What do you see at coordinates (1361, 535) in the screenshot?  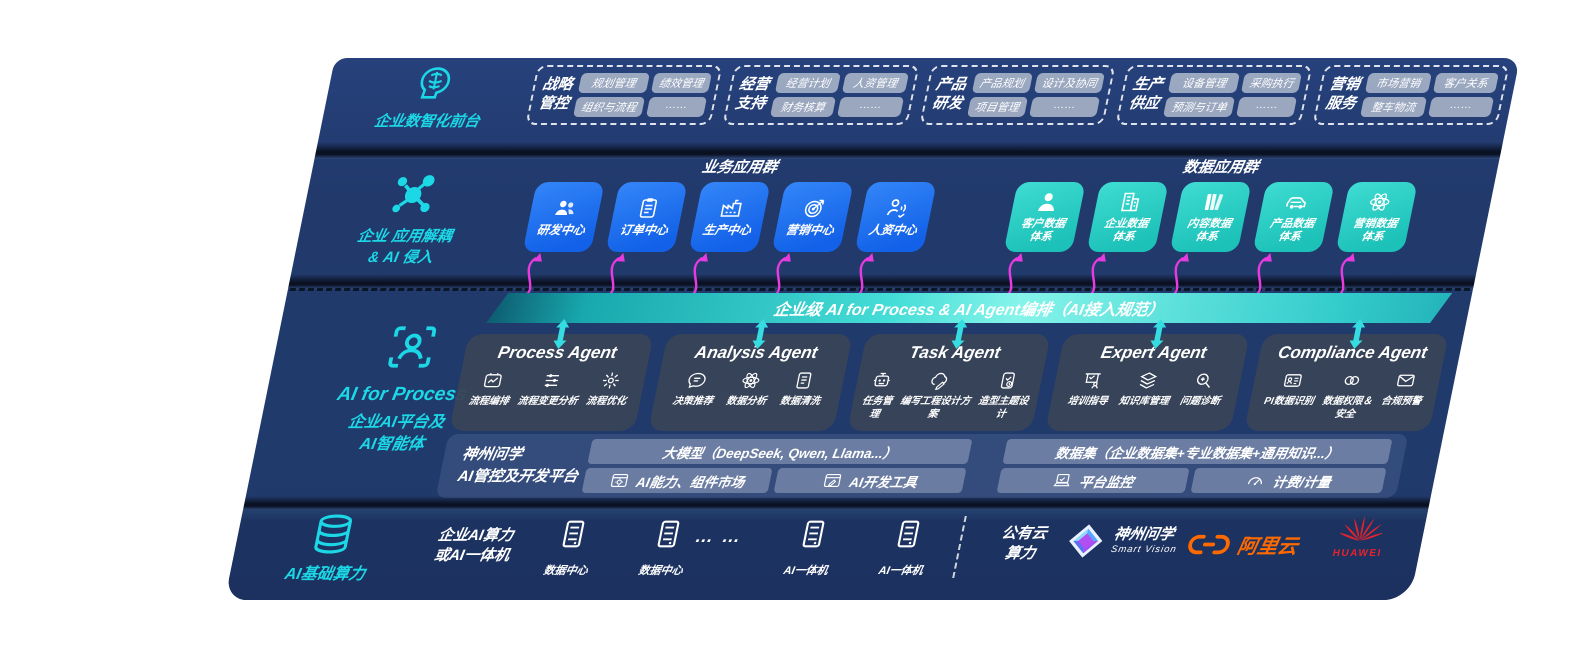 I see `huawei-logo: HUAWEI` at bounding box center [1361, 535].